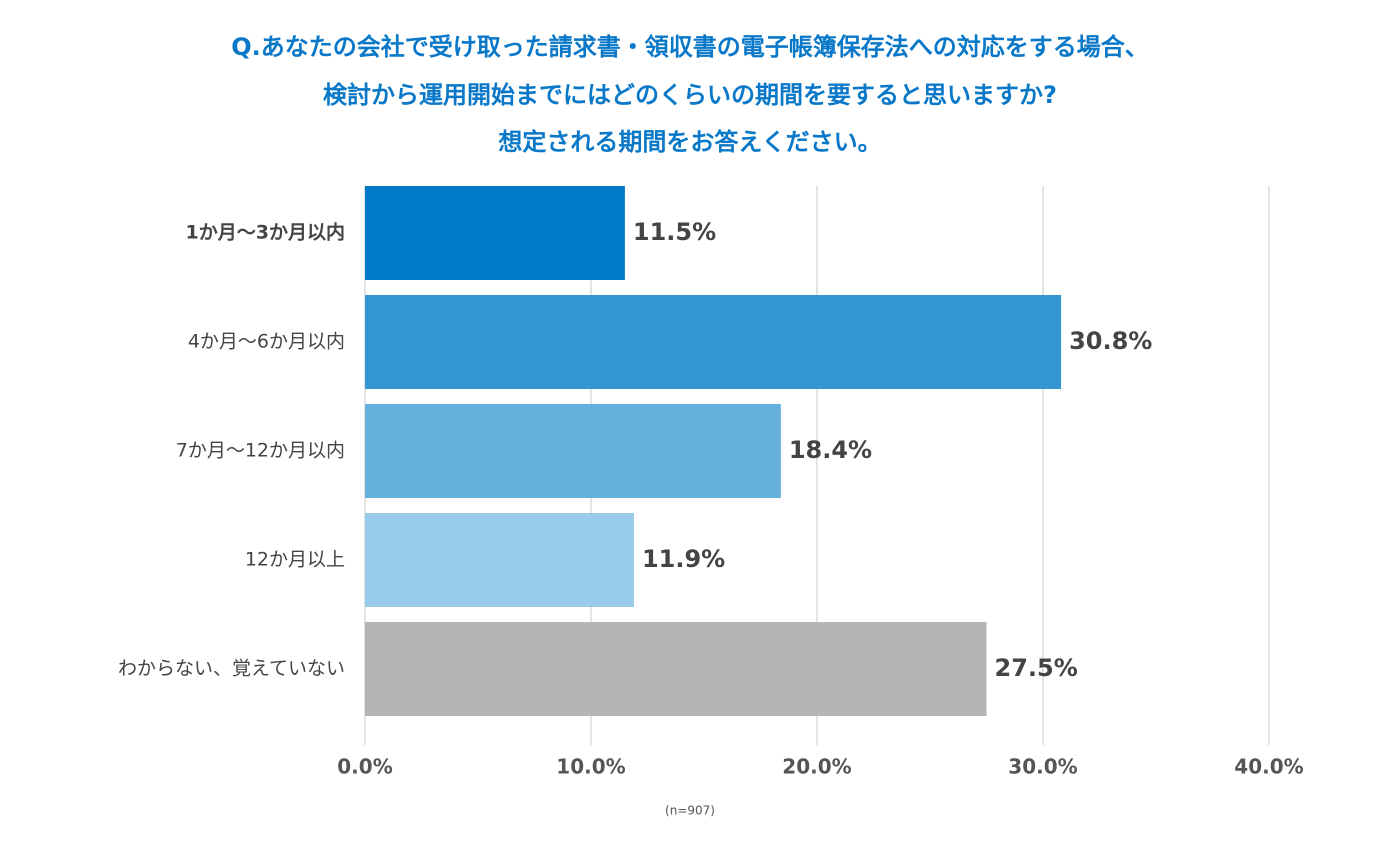 This screenshot has height=848, width=1380. Describe the element at coordinates (689, 142) in the screenshot. I see `chart-title: 想定される期間をお答えください。` at that location.